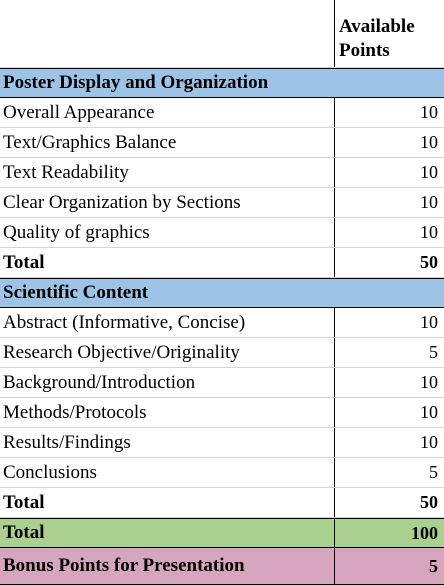 This screenshot has height=585, width=444. Describe the element at coordinates (99, 382) in the screenshot. I see `row-label: Background/Introduction` at that location.